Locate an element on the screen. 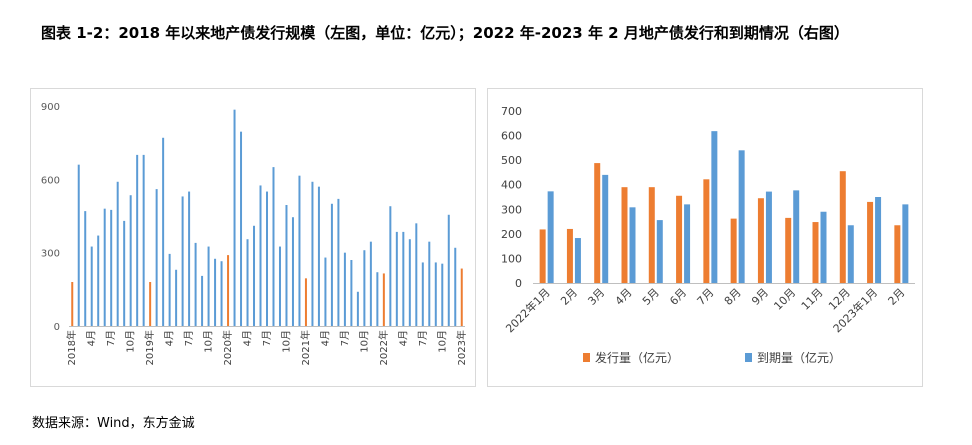 The image size is (972, 445). x-tick-label: 2020年 is located at coordinates (227, 347).